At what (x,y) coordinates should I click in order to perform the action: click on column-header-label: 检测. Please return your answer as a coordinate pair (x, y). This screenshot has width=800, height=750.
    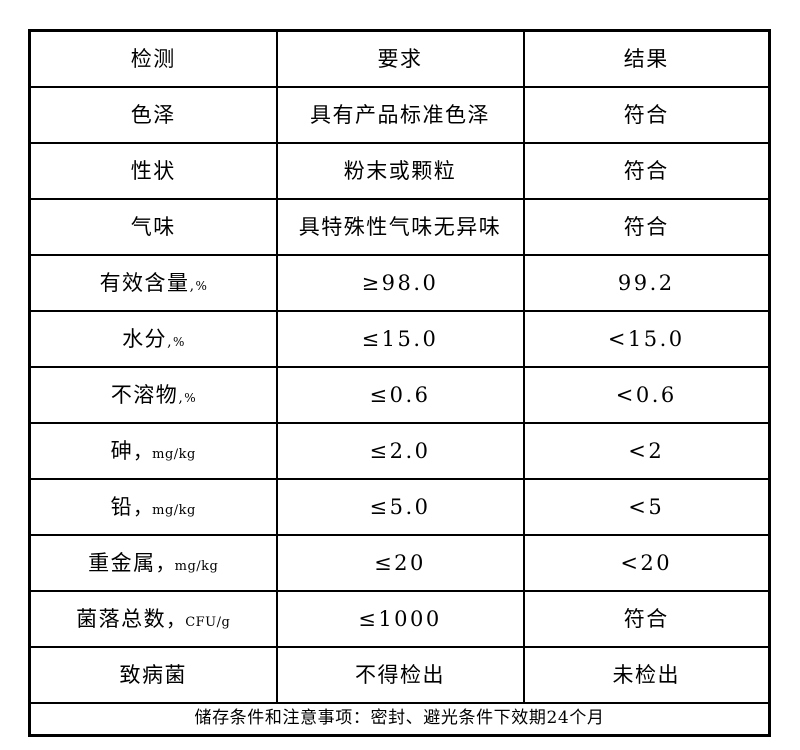
    Looking at the image, I should click on (153, 58).